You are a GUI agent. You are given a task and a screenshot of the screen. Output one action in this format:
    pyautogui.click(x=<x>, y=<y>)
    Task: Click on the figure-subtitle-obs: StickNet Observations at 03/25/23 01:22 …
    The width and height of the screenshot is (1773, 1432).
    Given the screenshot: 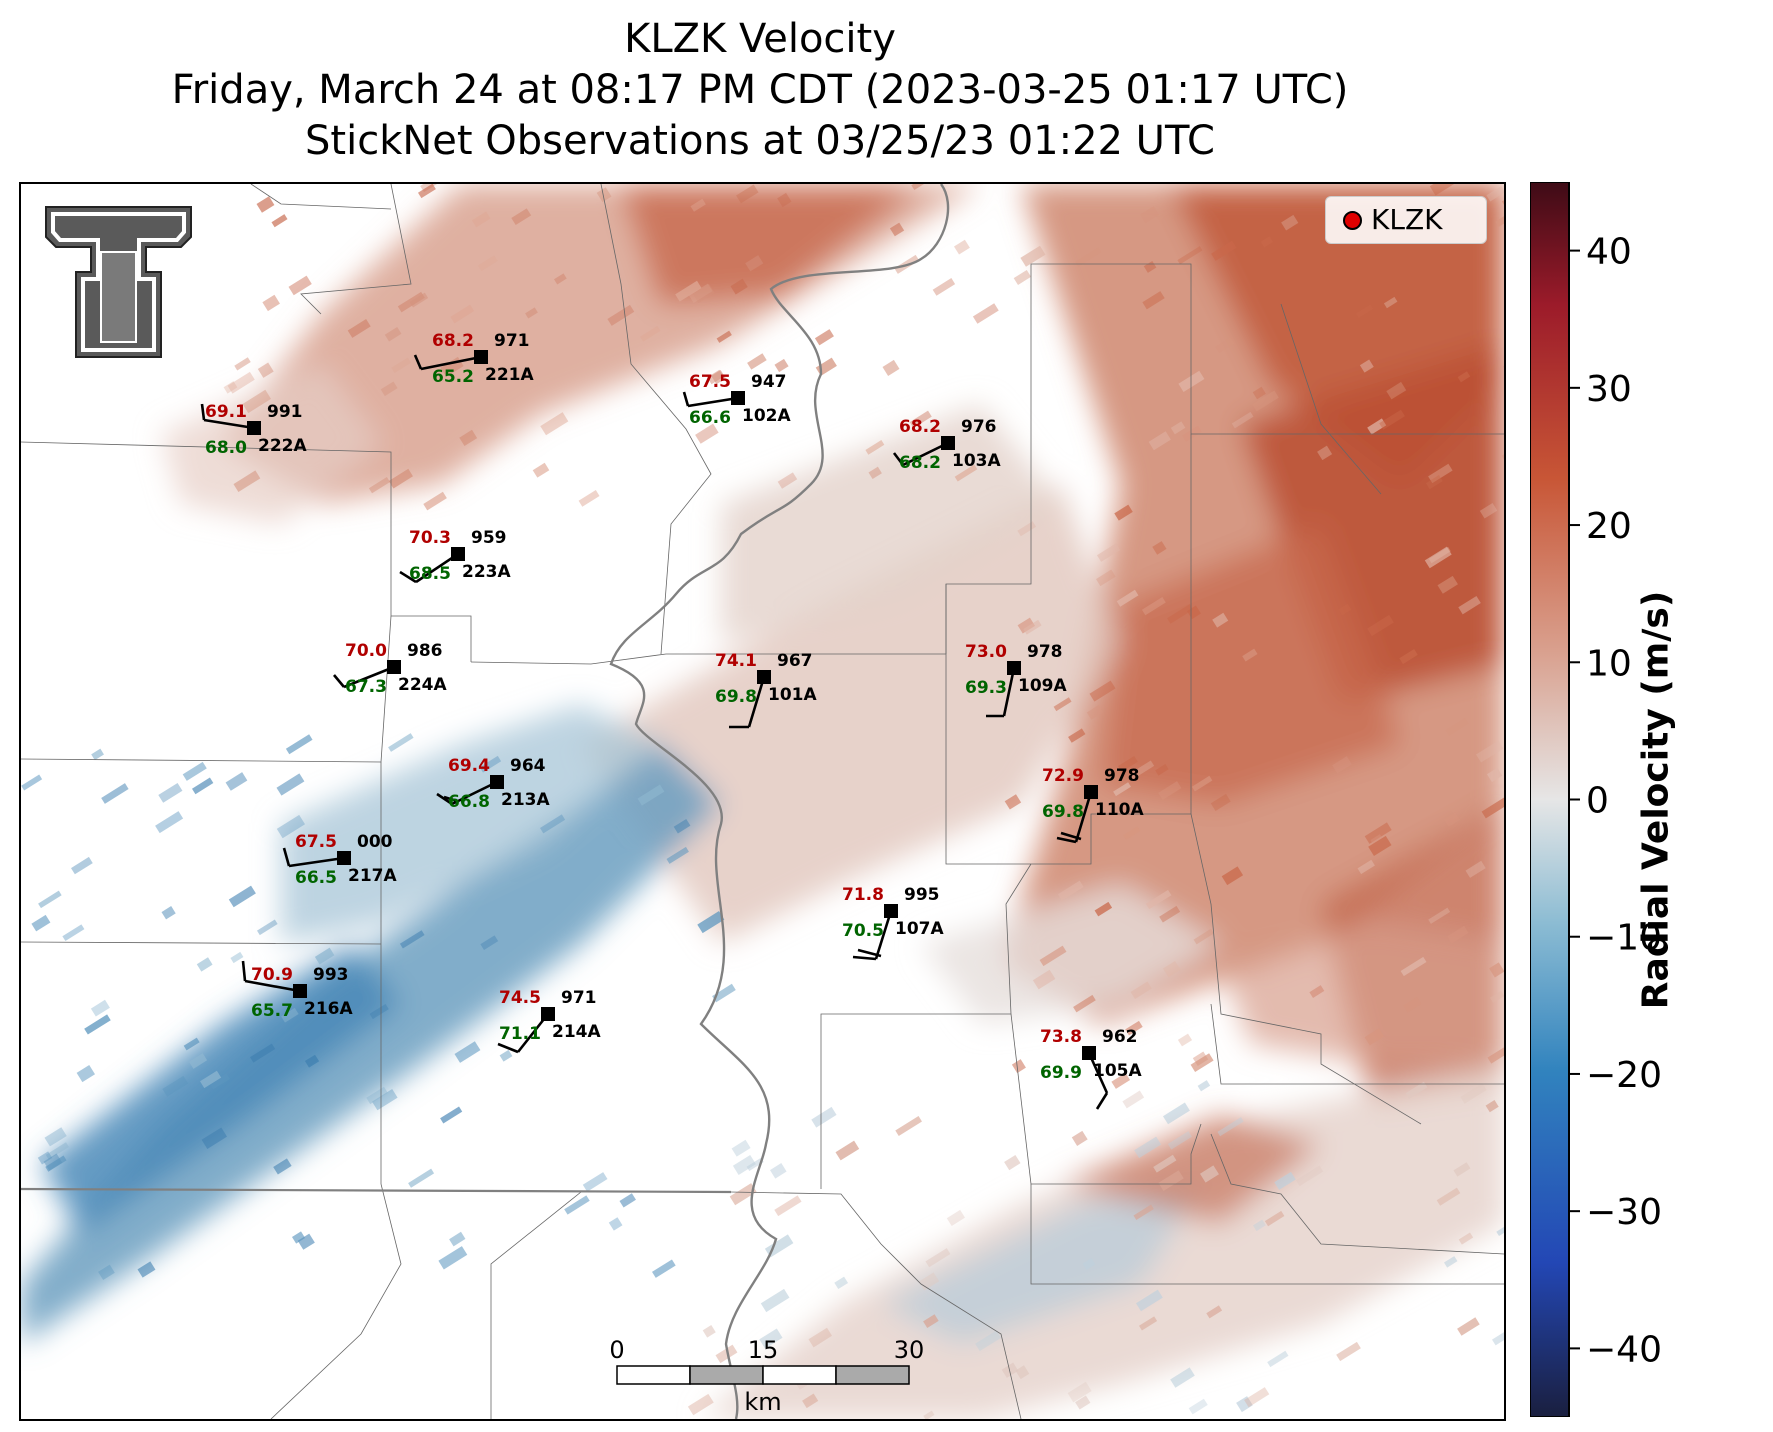 What is the action you would take?
    pyautogui.click(x=760, y=141)
    